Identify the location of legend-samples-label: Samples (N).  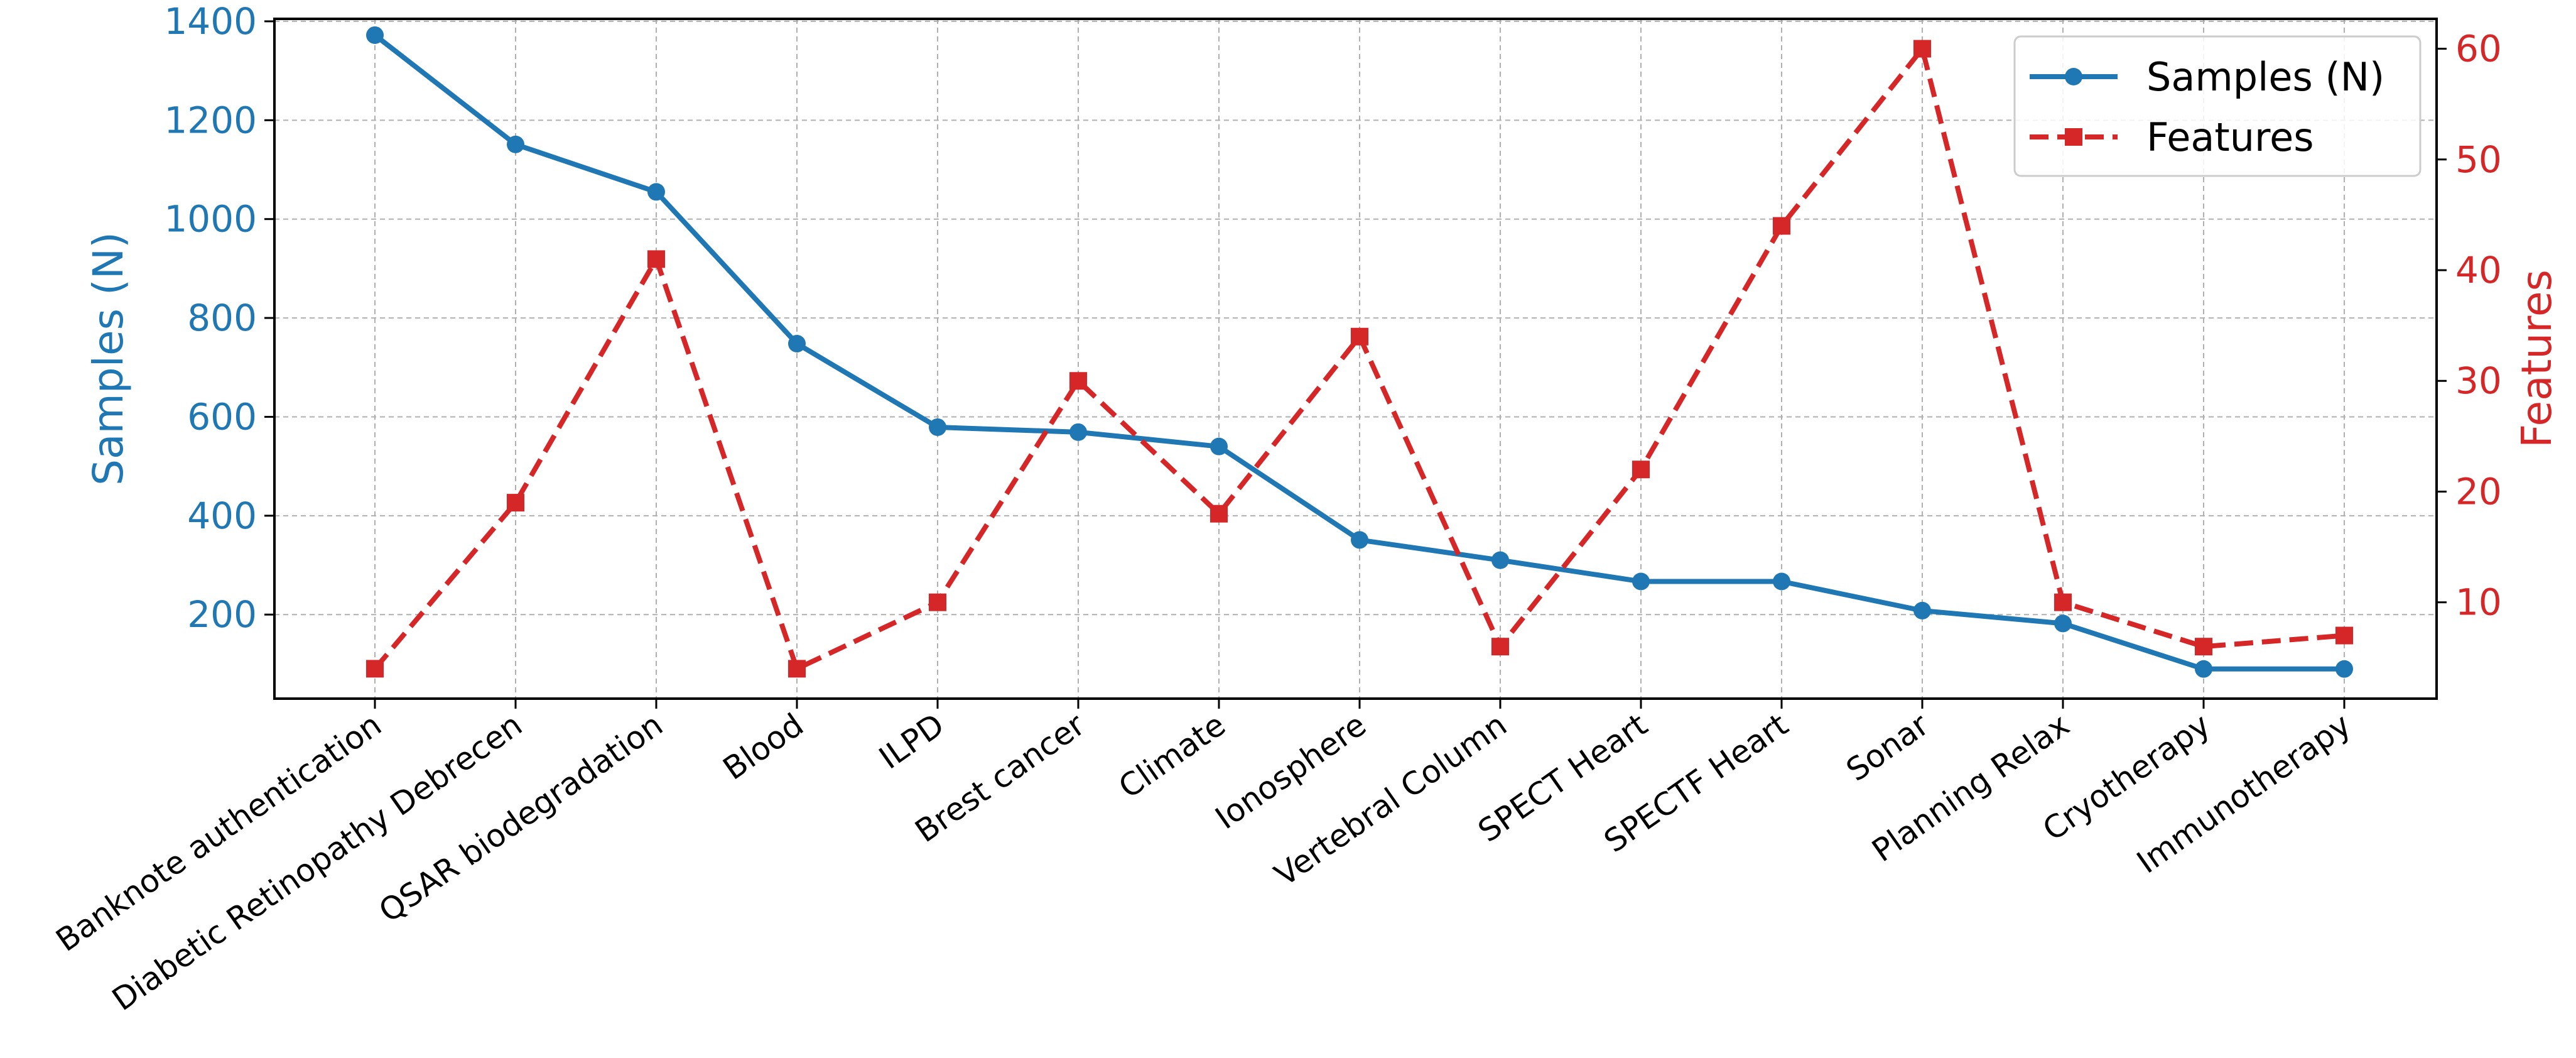
(2265, 77).